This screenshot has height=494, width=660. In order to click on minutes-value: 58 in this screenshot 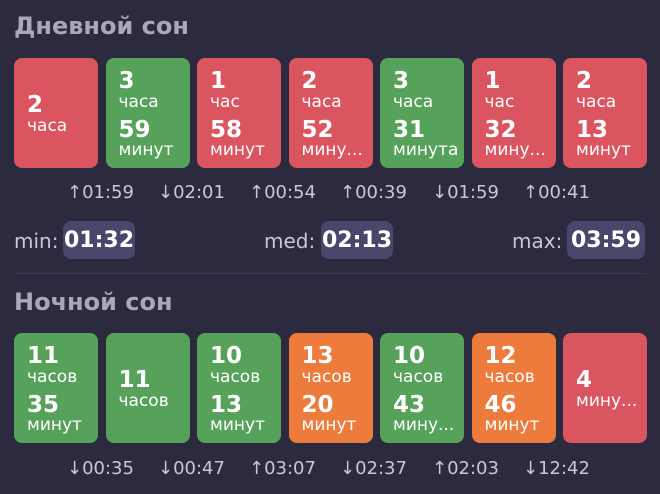, I will do `click(226, 130)`.